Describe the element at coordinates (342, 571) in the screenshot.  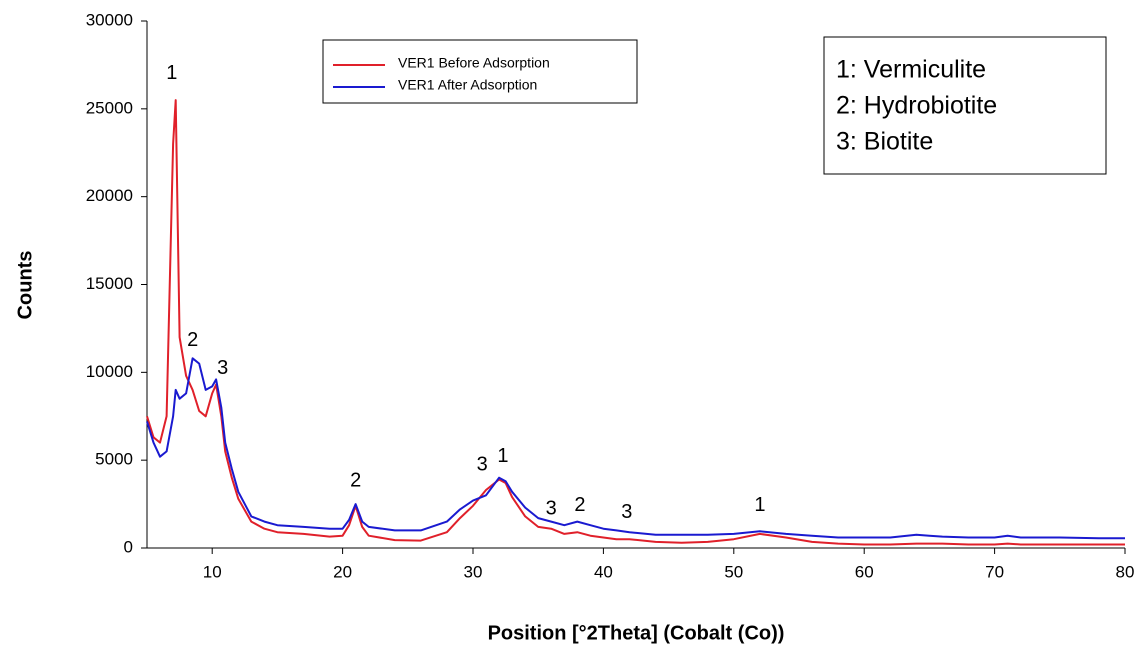
I see `x-tick-label: 20` at that location.